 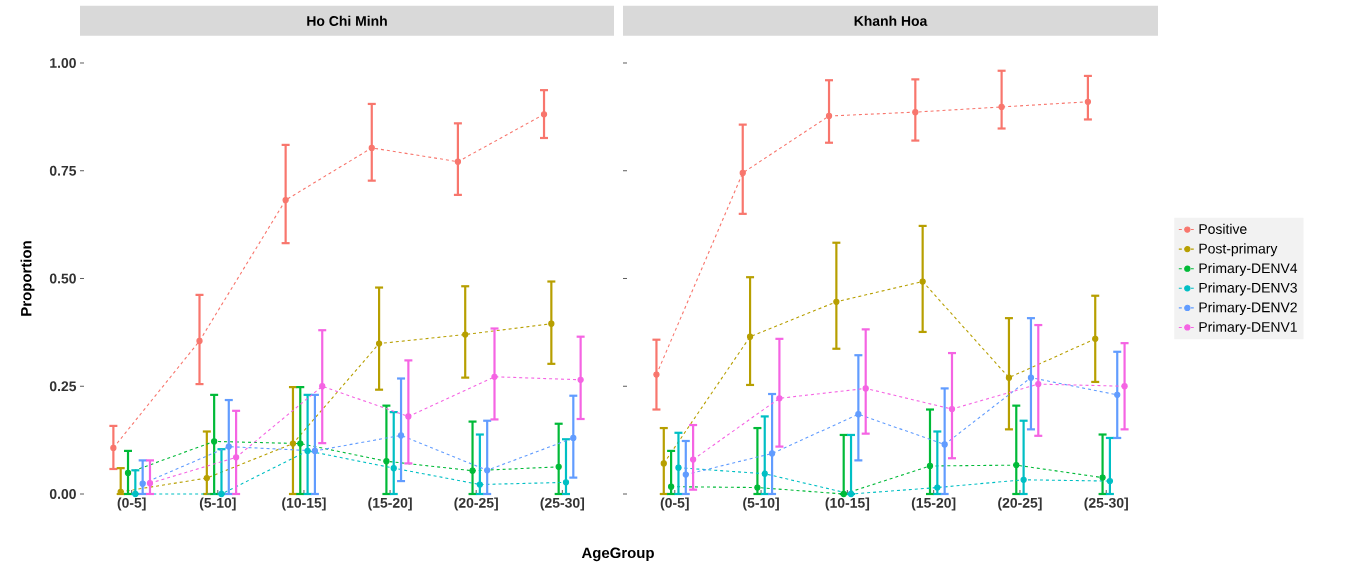 What do you see at coordinates (63, 63) in the screenshot?
I see `y-tick-label: 1.00` at bounding box center [63, 63].